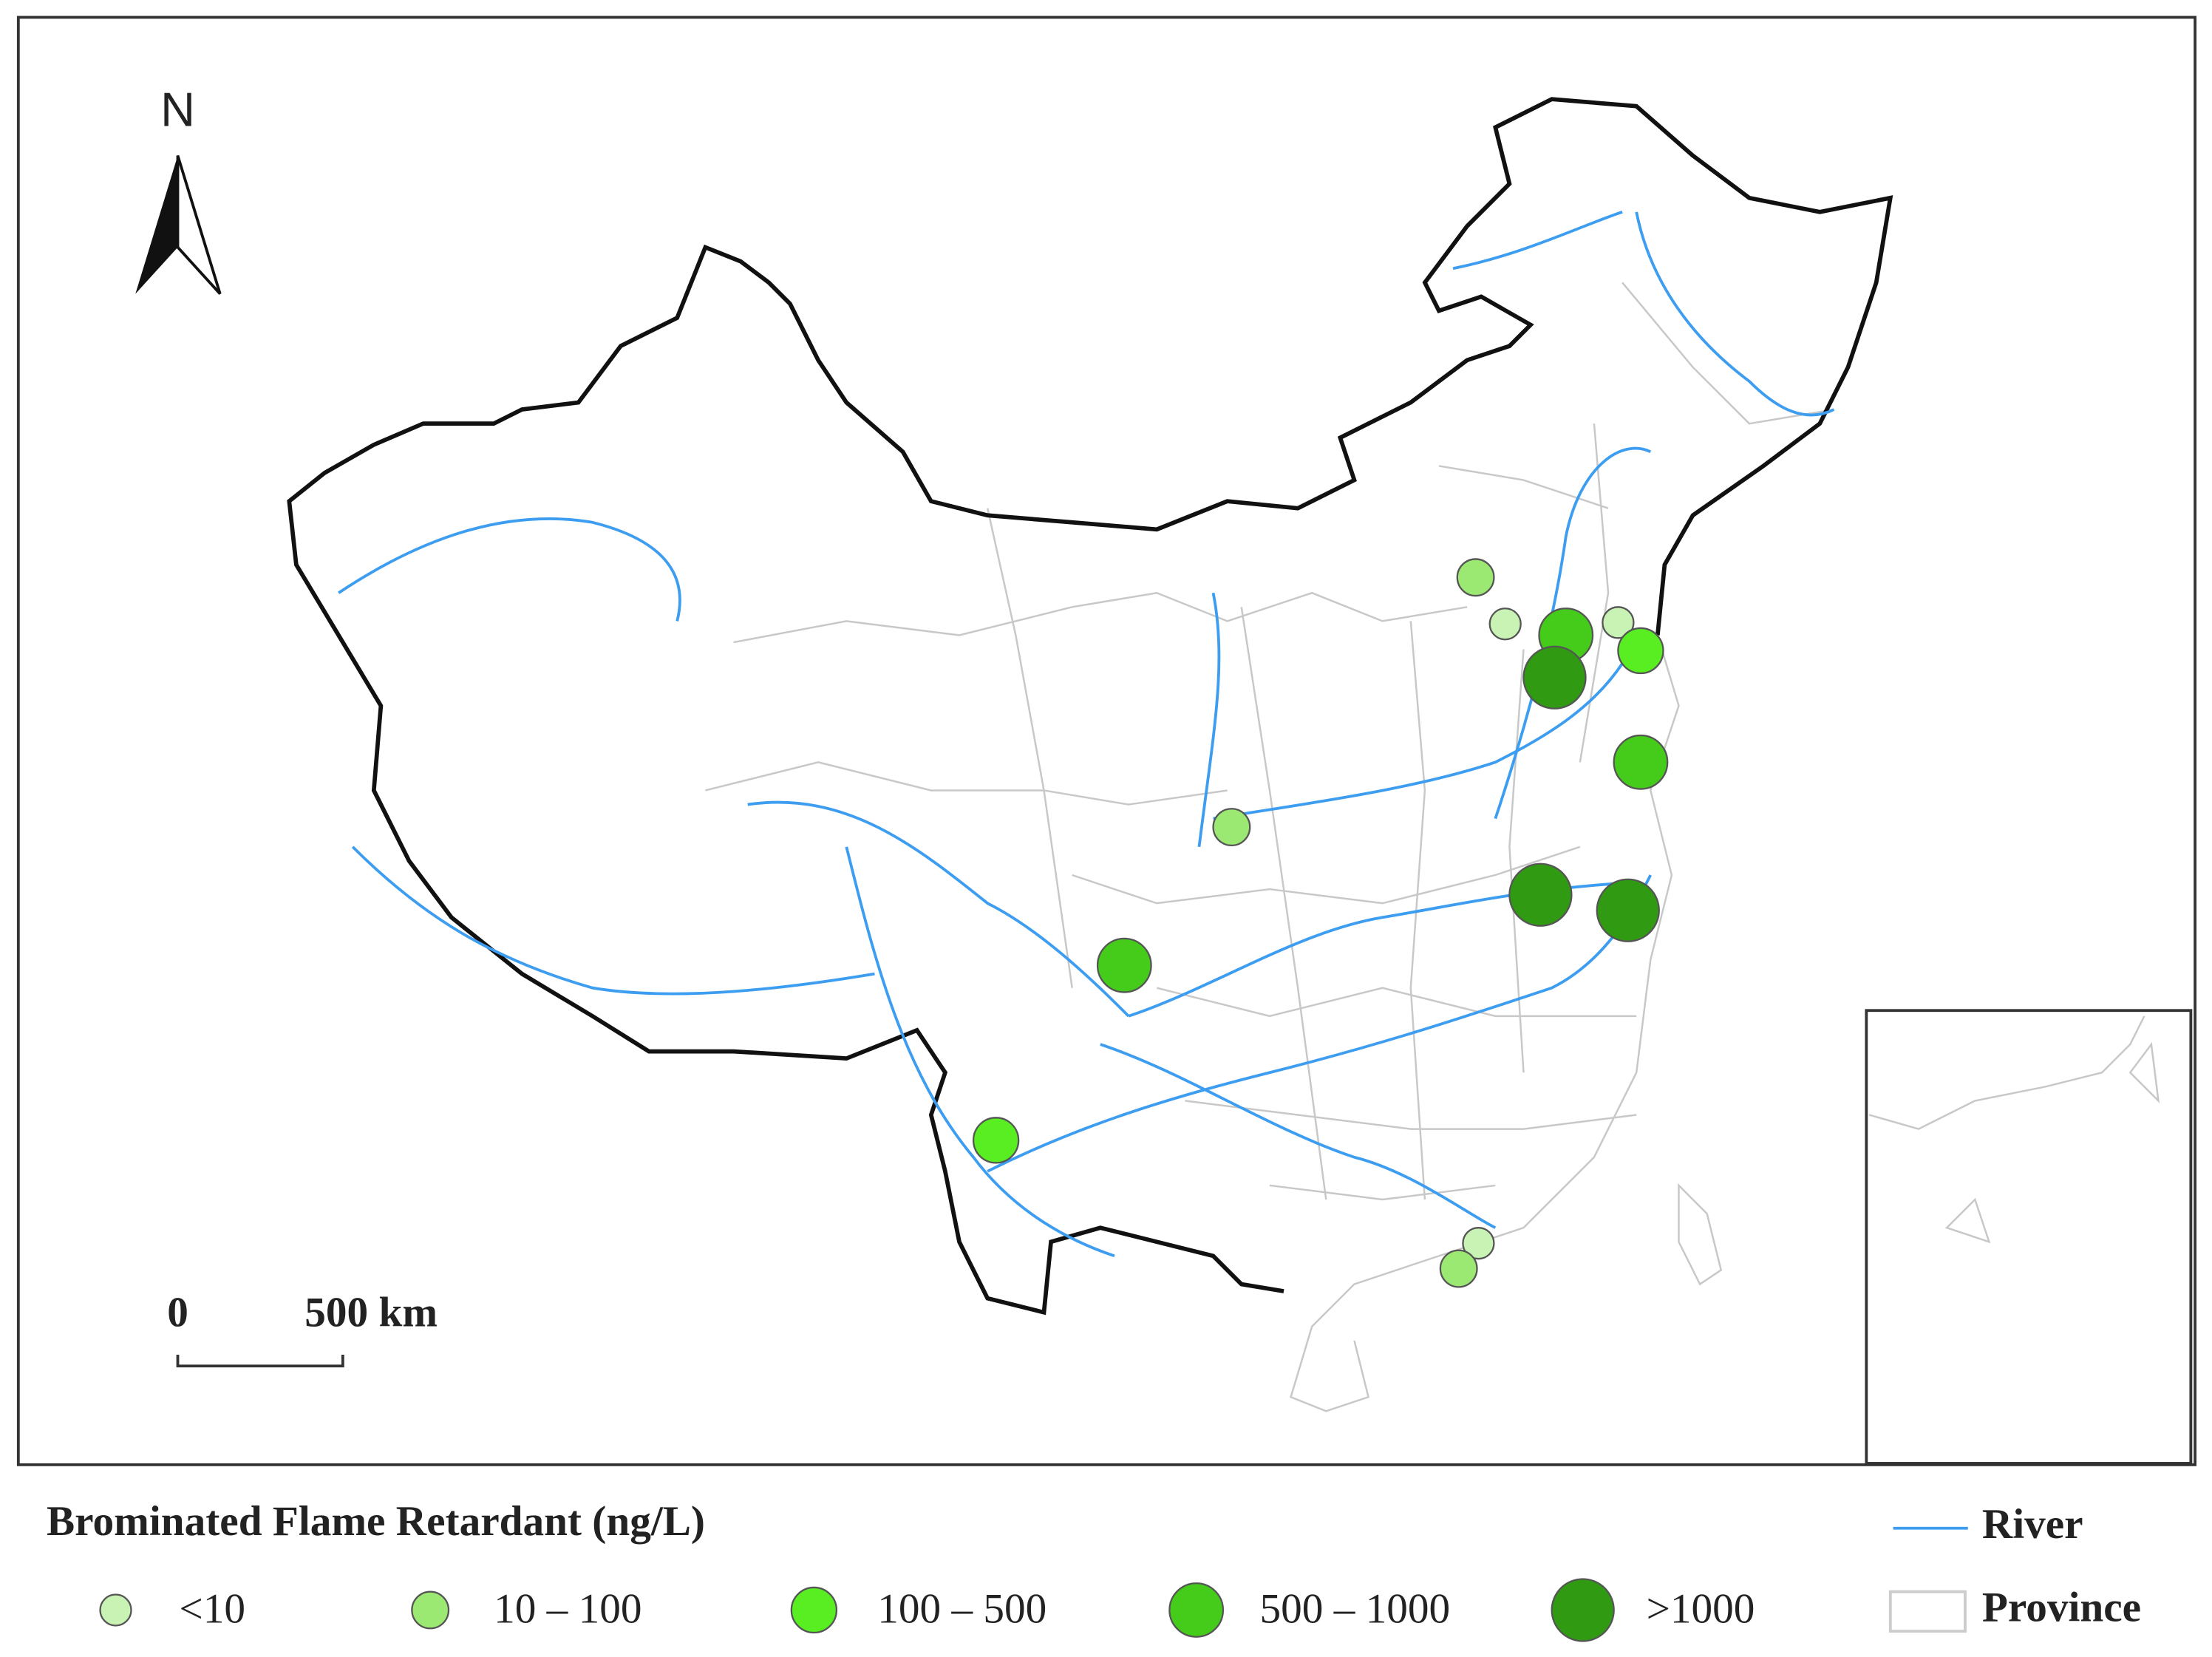  I want to click on scale-bar: 0 500 km, so click(302, 1329).